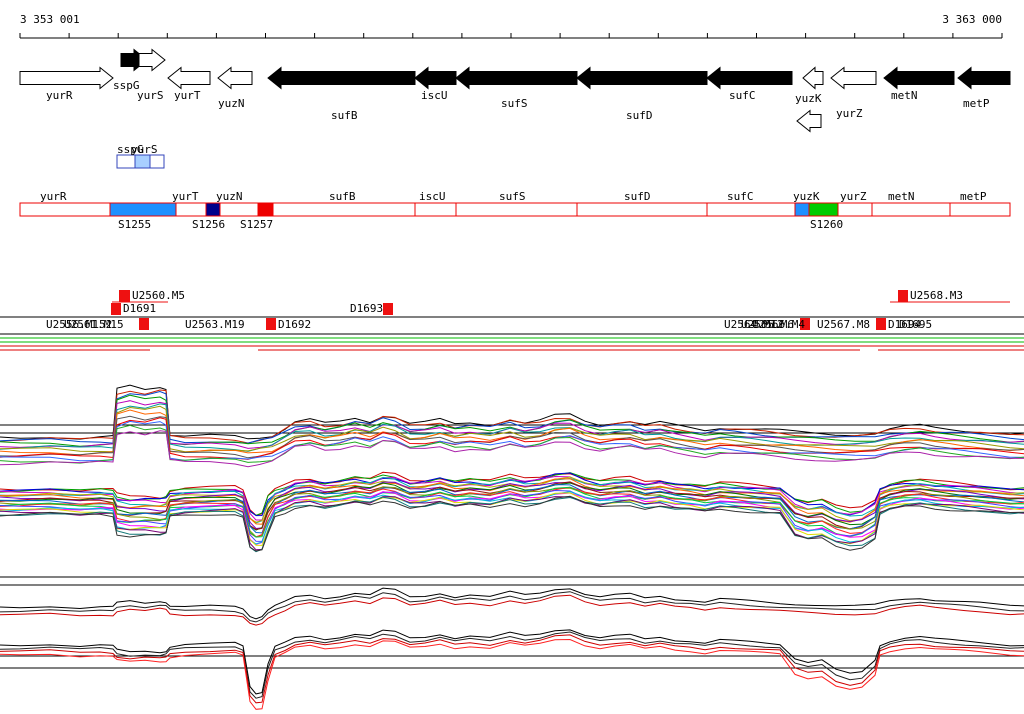  Describe the element at coordinates (751, 209) in the screenshot. I see `segment-sufC` at that location.